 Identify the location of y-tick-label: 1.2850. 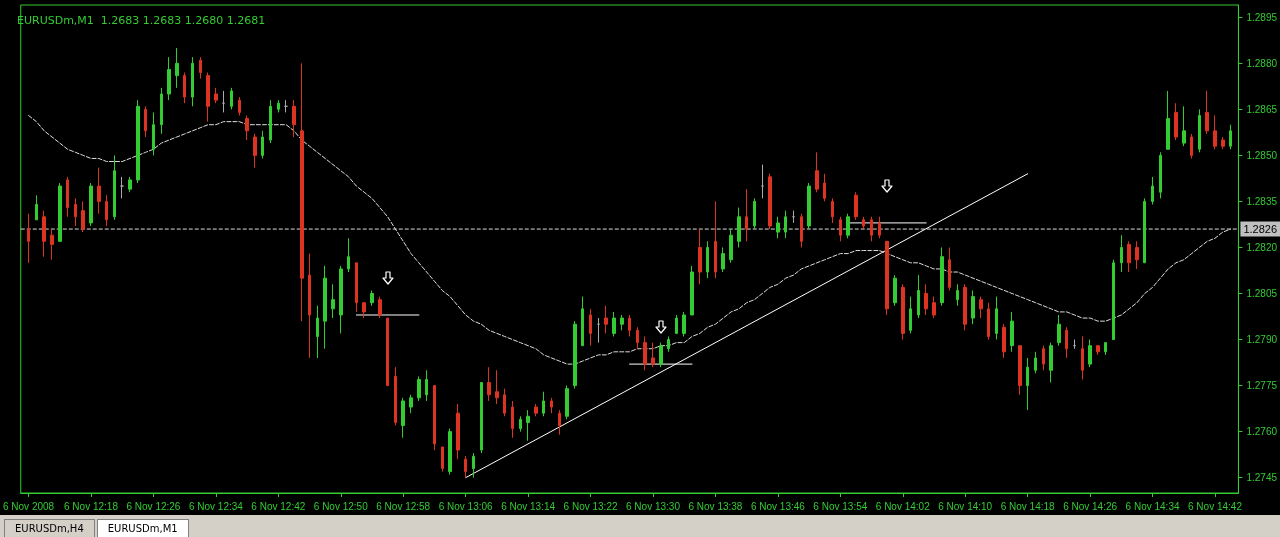
(1262, 155).